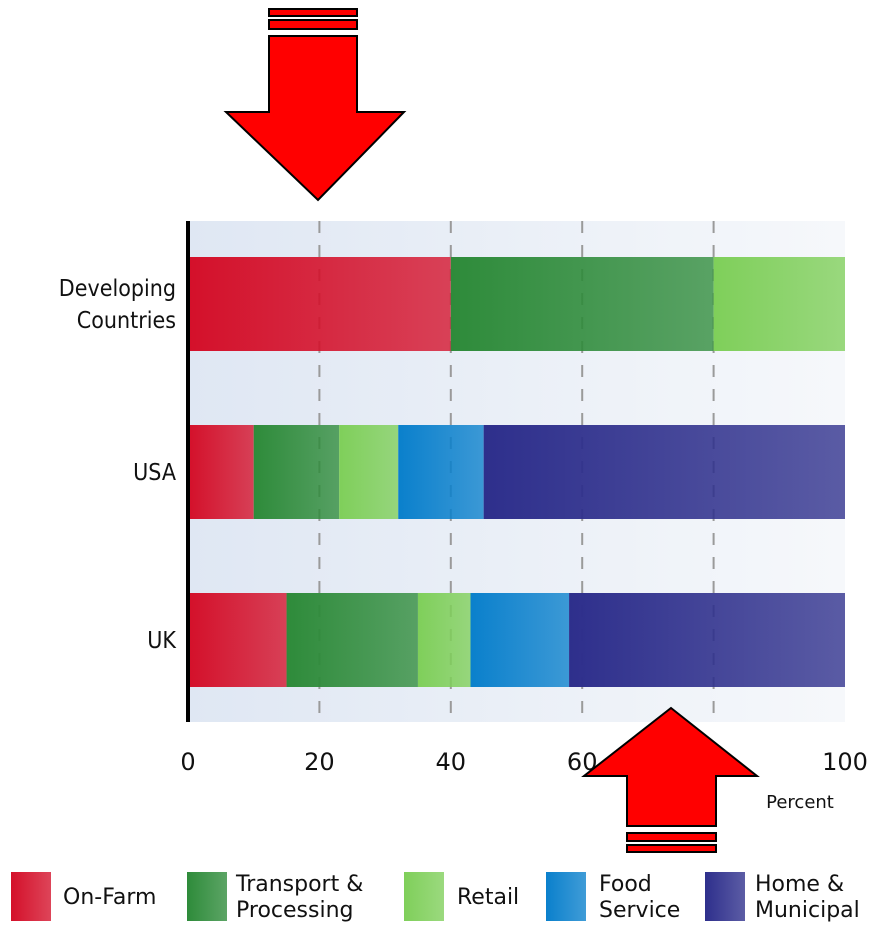  What do you see at coordinates (488, 897) in the screenshot?
I see `legend-label: Retail` at bounding box center [488, 897].